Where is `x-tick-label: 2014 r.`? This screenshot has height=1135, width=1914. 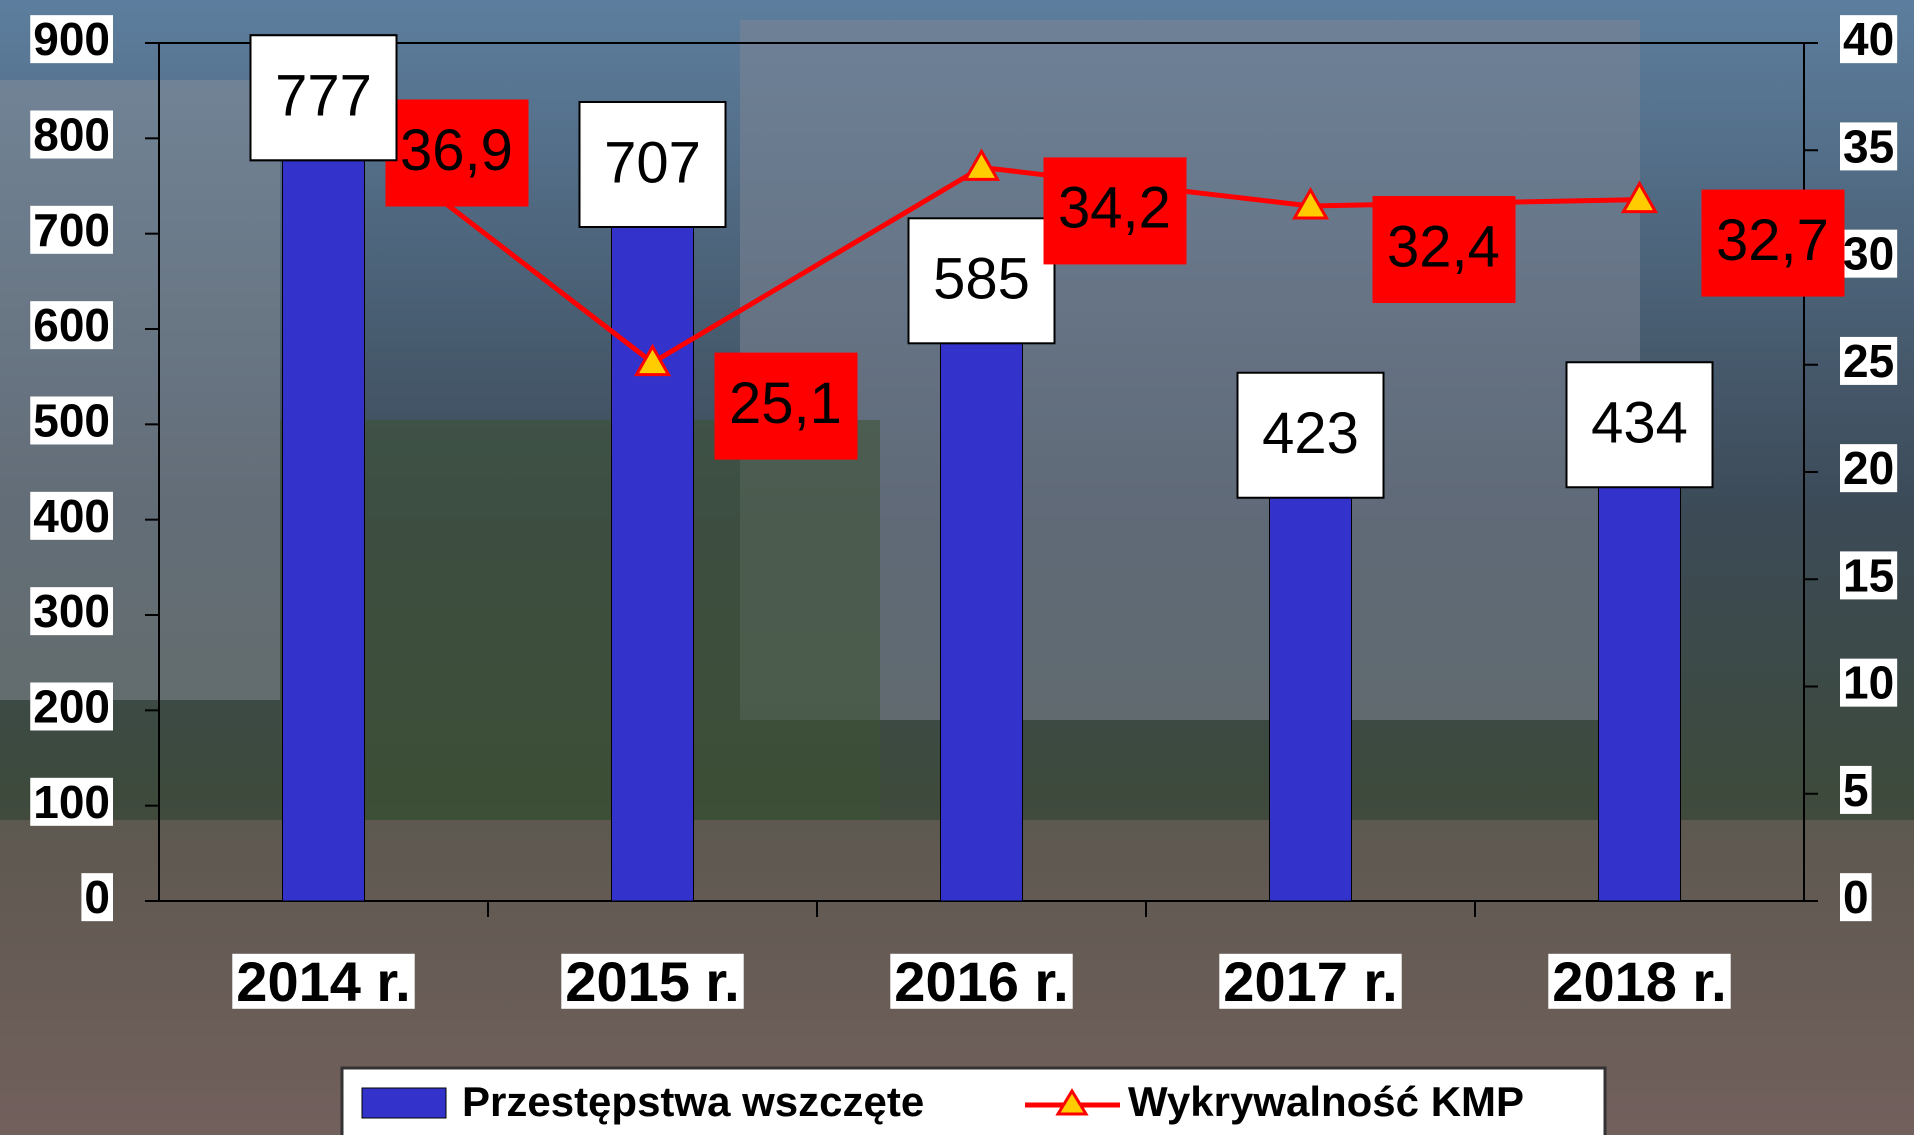 x-tick-label: 2014 r. is located at coordinates (323, 981).